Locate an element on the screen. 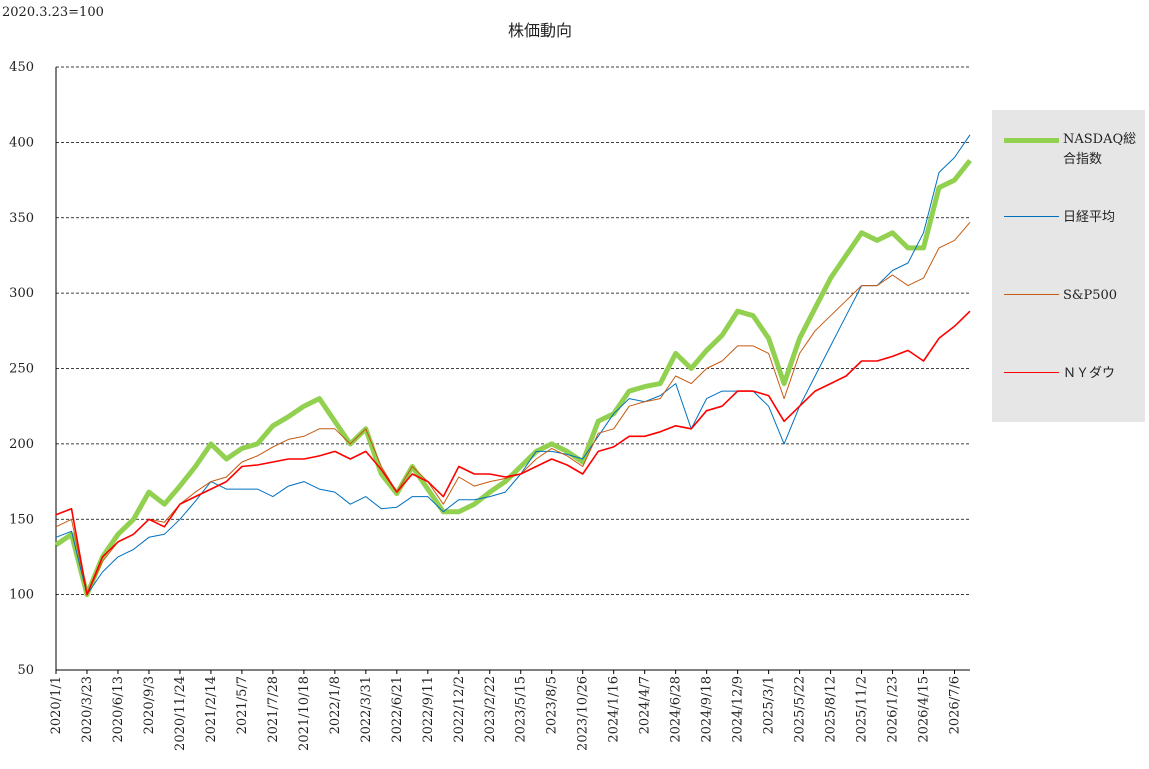 The image size is (1149, 769). x-tick-label: 2021/7/28 is located at coordinates (273, 709).